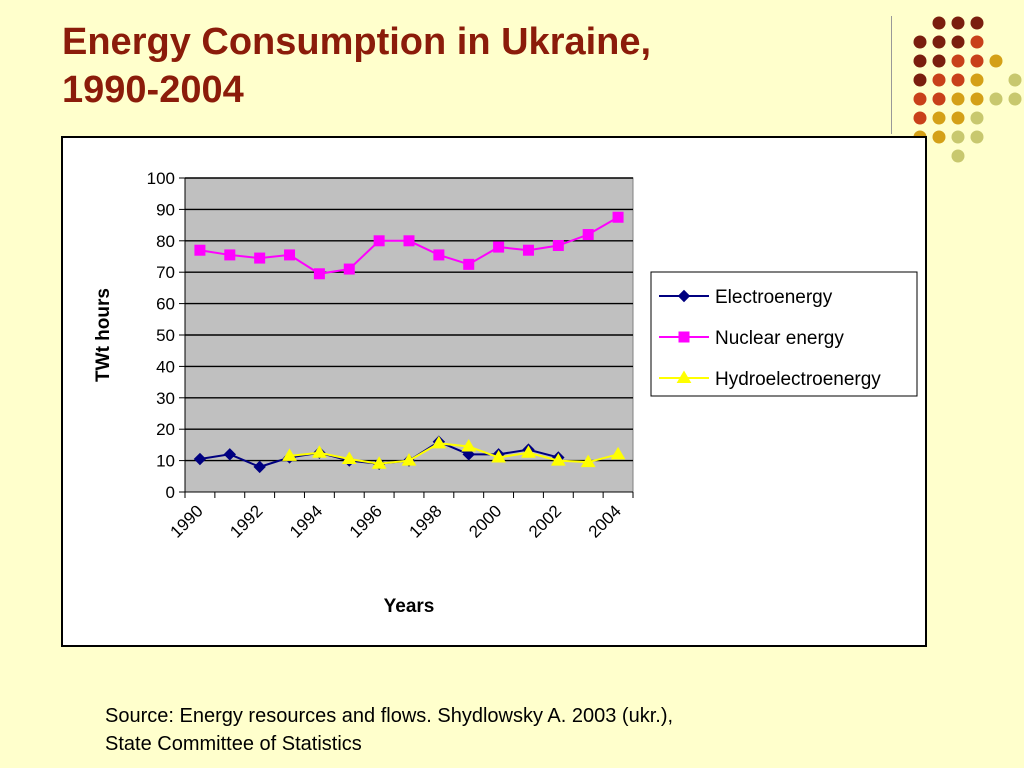  What do you see at coordinates (170, 492) in the screenshot?
I see `y-tick-label: 0` at bounding box center [170, 492].